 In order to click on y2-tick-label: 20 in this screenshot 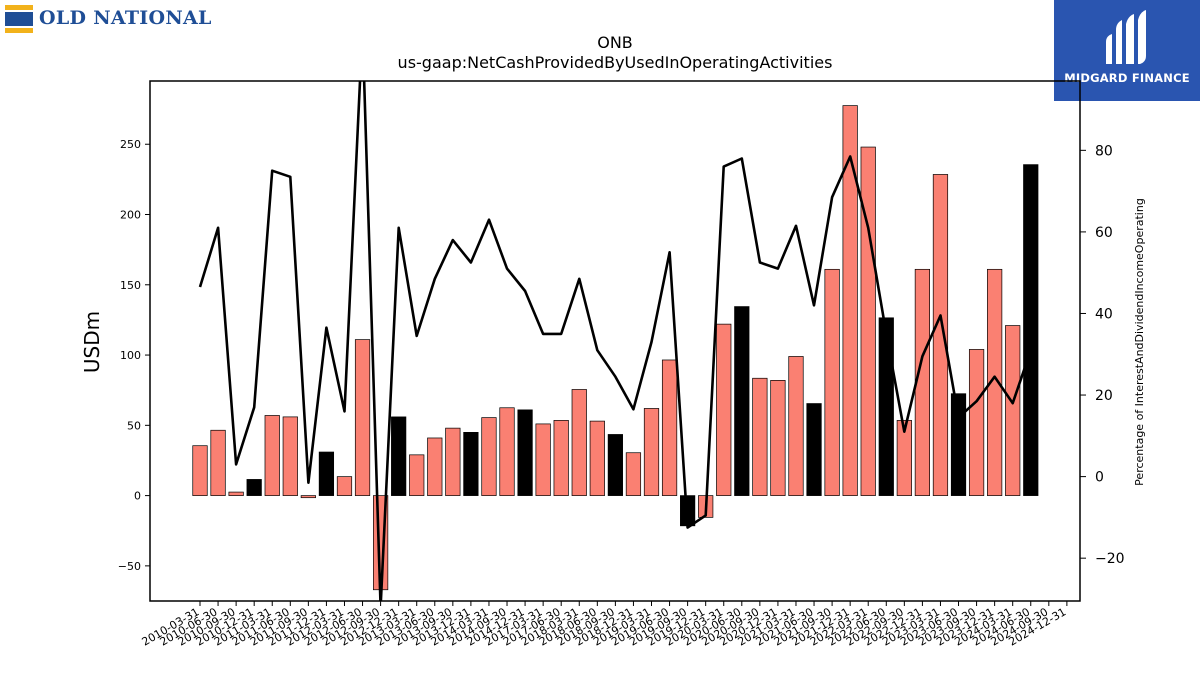, I will do `click(1104, 396)`.